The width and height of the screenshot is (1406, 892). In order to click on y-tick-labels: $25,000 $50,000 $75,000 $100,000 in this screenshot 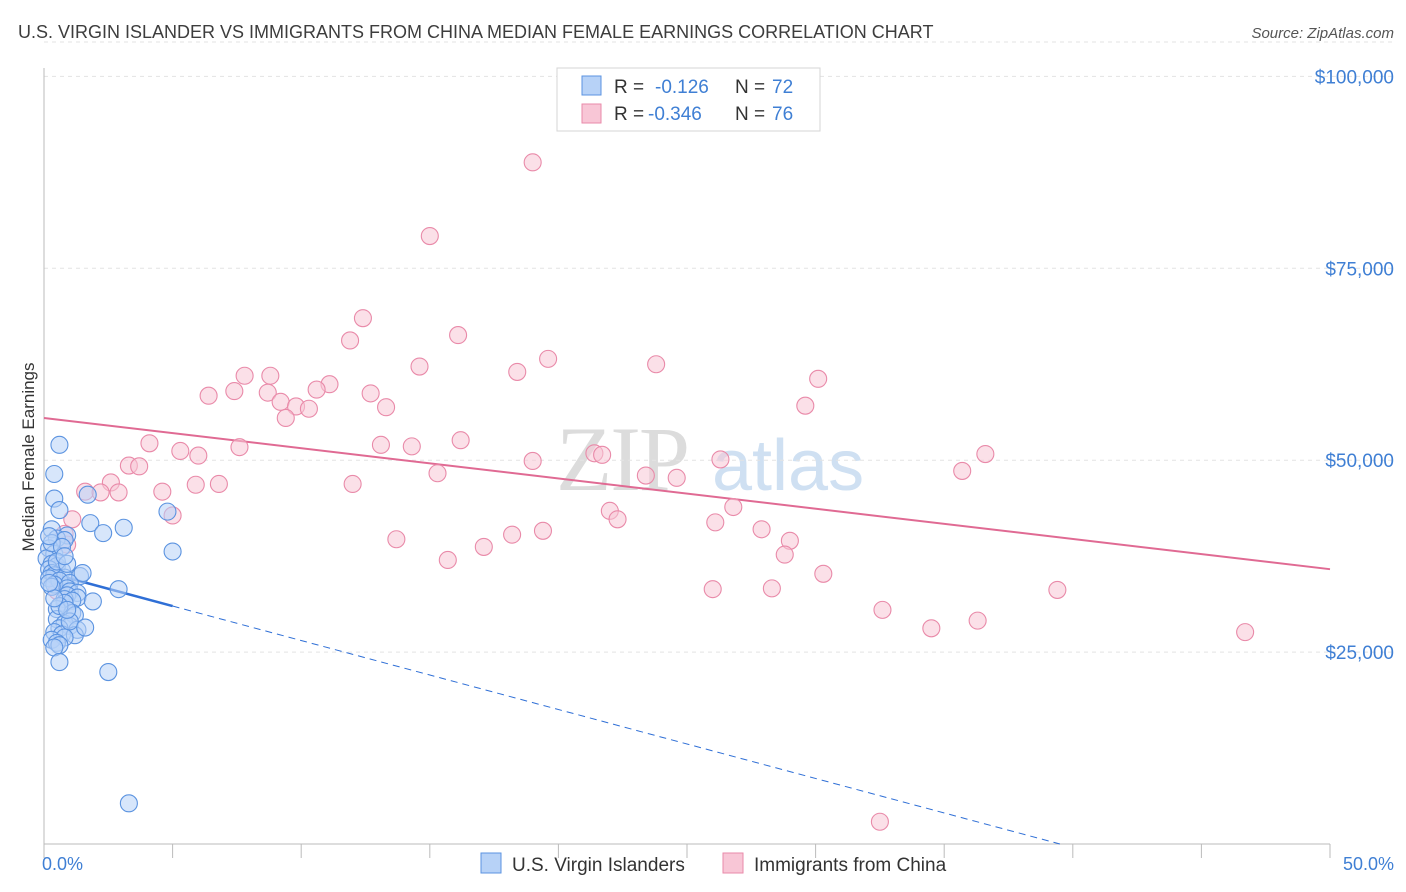, I will do `click(1354, 365)`.